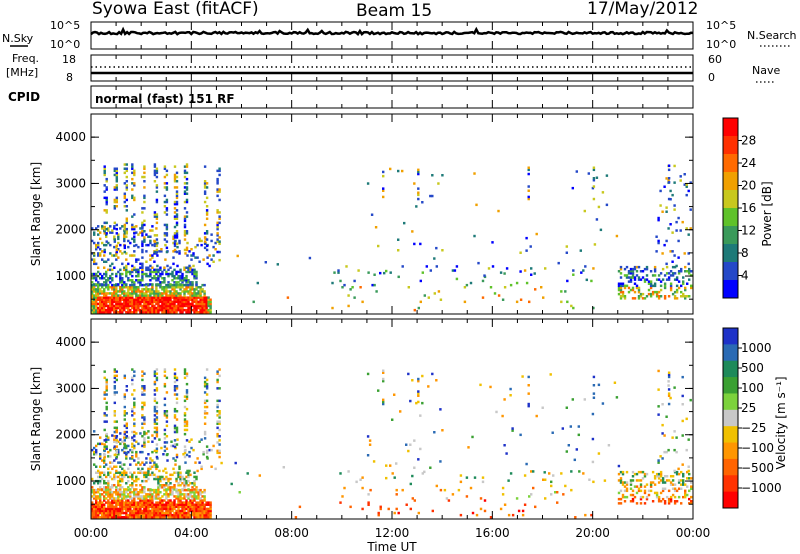 Image resolution: width=800 pixels, height=554 pixels. Describe the element at coordinates (781, 422) in the screenshot. I see `velocity-colorbar-label: Velocity [m s⁻¹]` at that location.